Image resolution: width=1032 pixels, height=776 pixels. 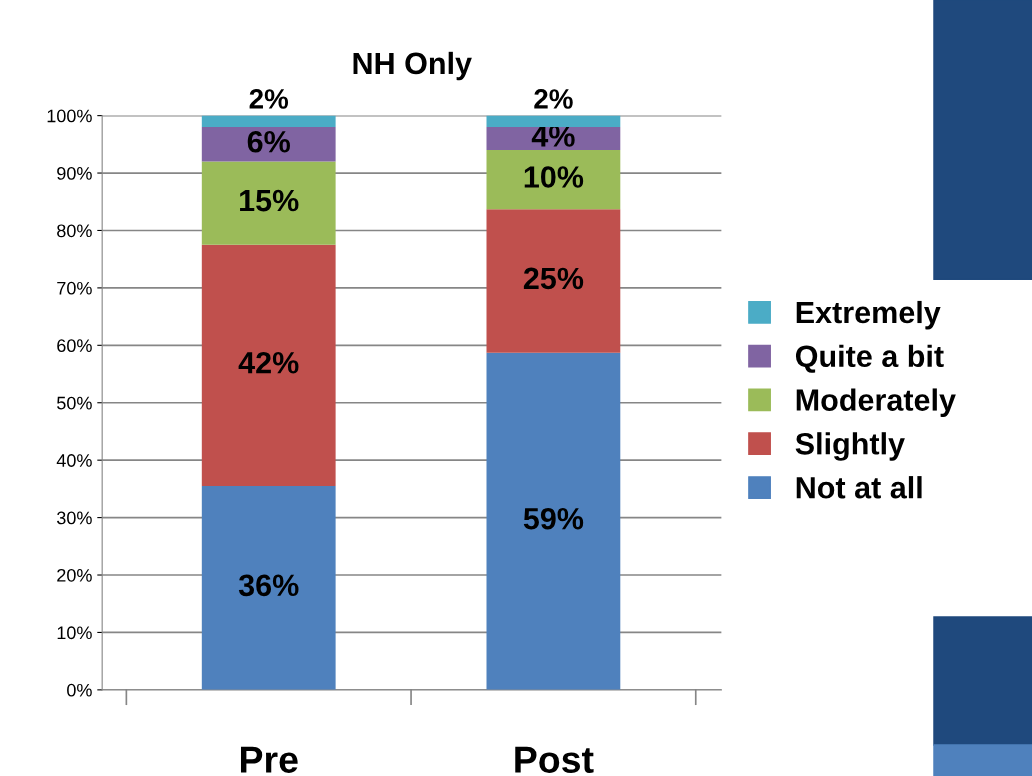 What do you see at coordinates (74, 288) in the screenshot?
I see `y-tick-label: 70%` at bounding box center [74, 288].